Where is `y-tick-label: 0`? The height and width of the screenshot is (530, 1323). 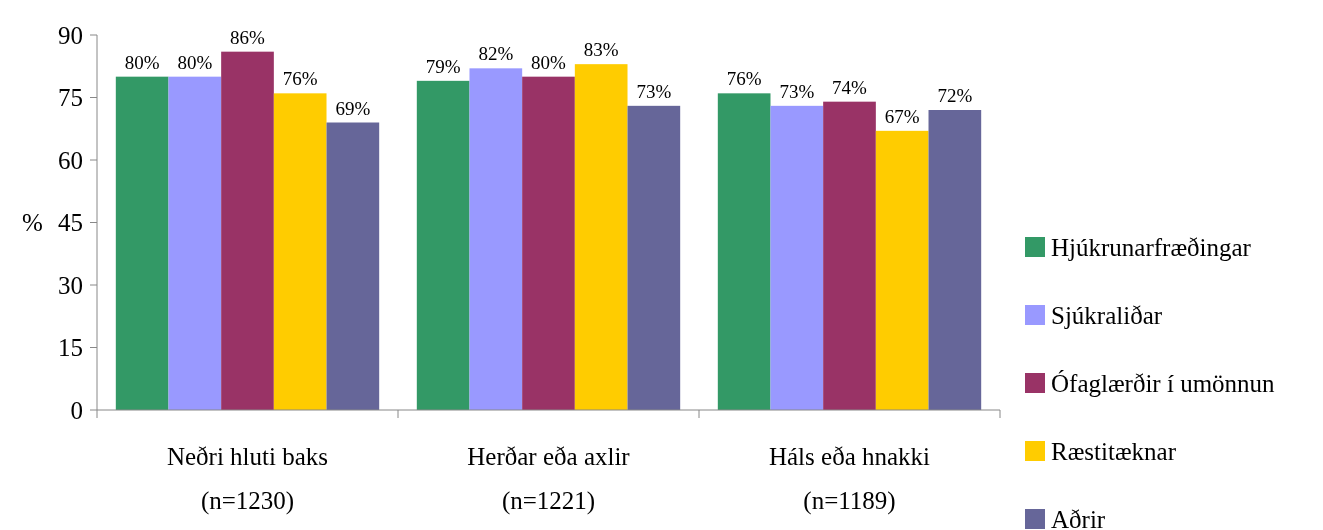
y-tick-label: 0 is located at coordinates (76, 410).